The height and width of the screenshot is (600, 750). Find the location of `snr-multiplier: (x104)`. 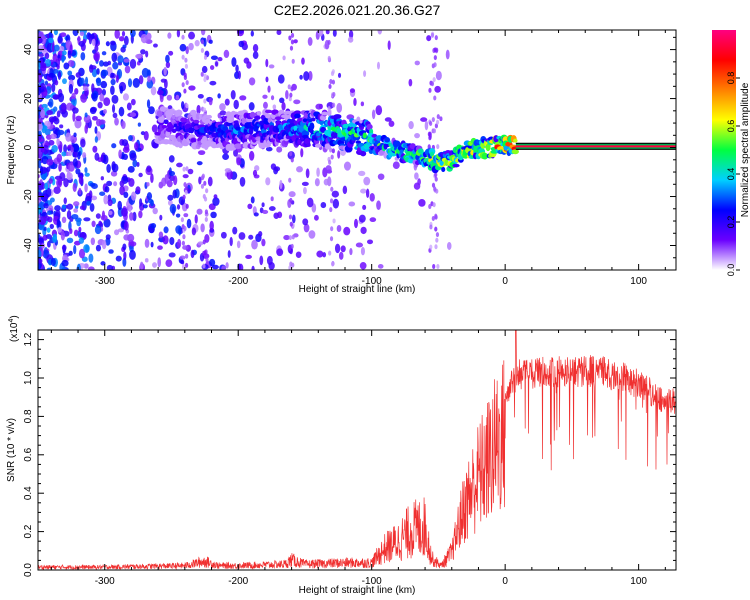

snr-multiplier: (x104) is located at coordinates (14, 328).